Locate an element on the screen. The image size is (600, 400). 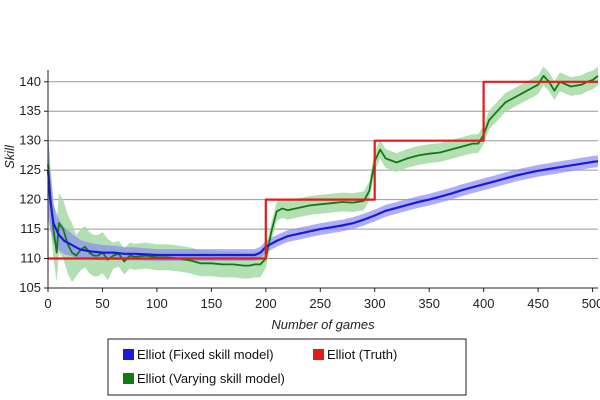
y-tick-label: 140 is located at coordinates (30, 81).